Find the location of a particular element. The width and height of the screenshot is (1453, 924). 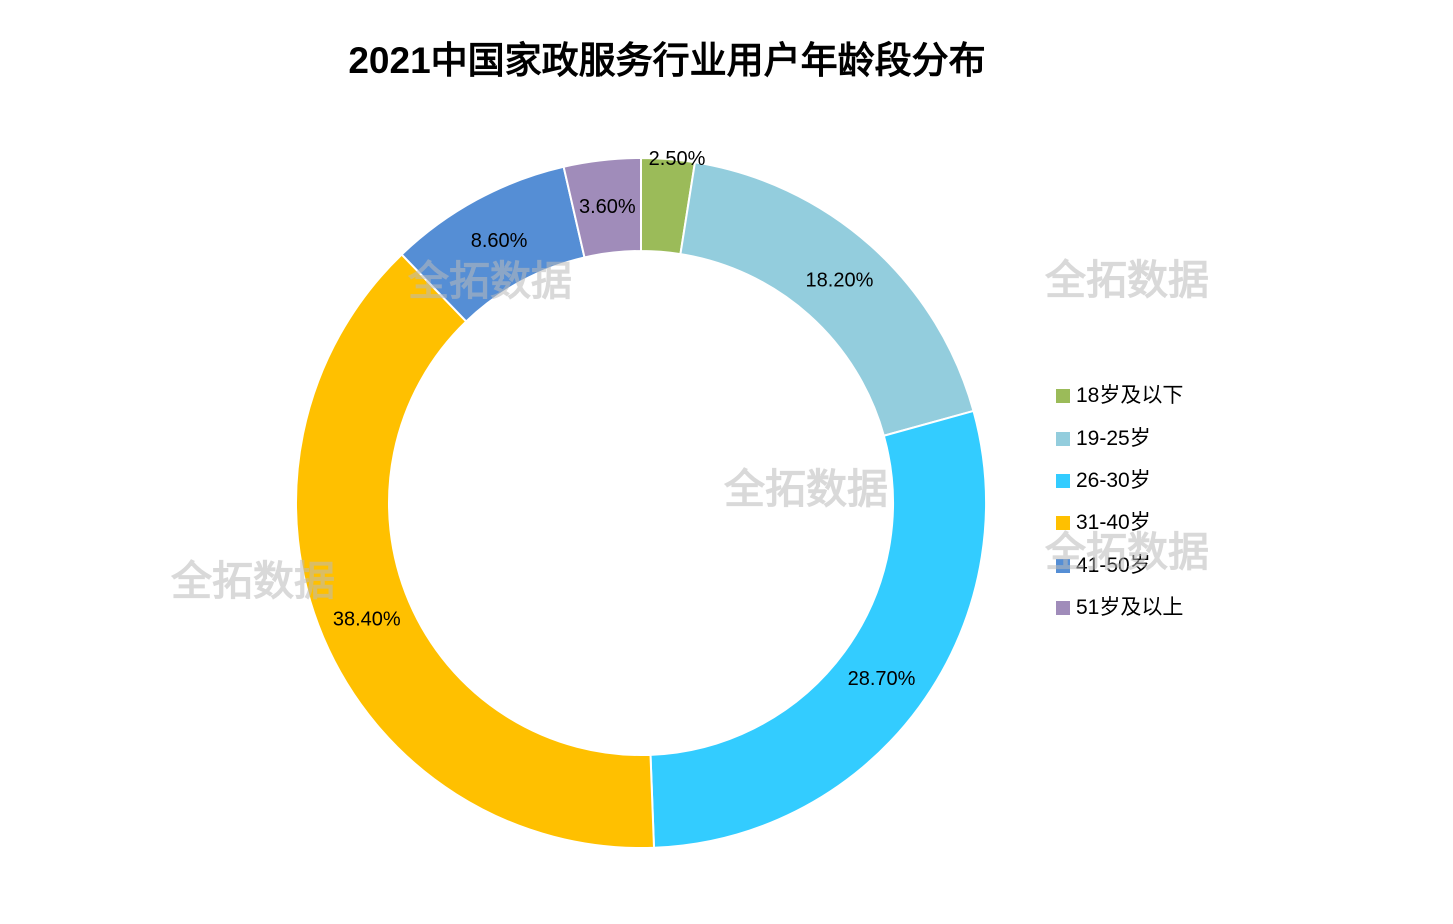

legend-item: 51岁及以上 is located at coordinates (1119, 608).